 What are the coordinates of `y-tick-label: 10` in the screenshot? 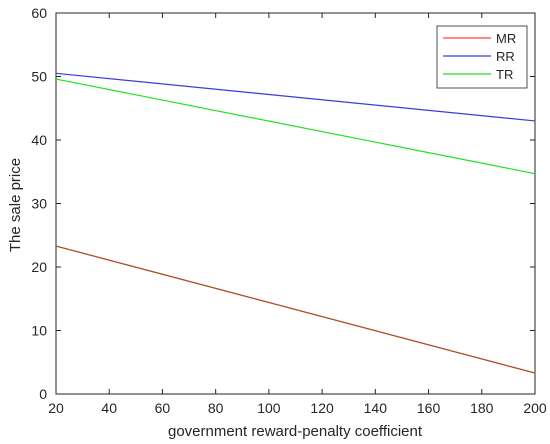 It's located at (39, 331).